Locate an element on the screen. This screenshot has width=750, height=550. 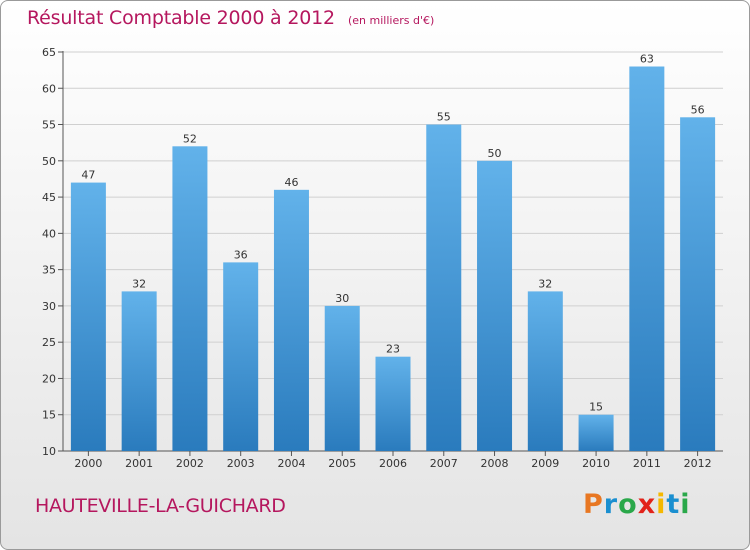
bar-value-label: 15 is located at coordinates (596, 407).